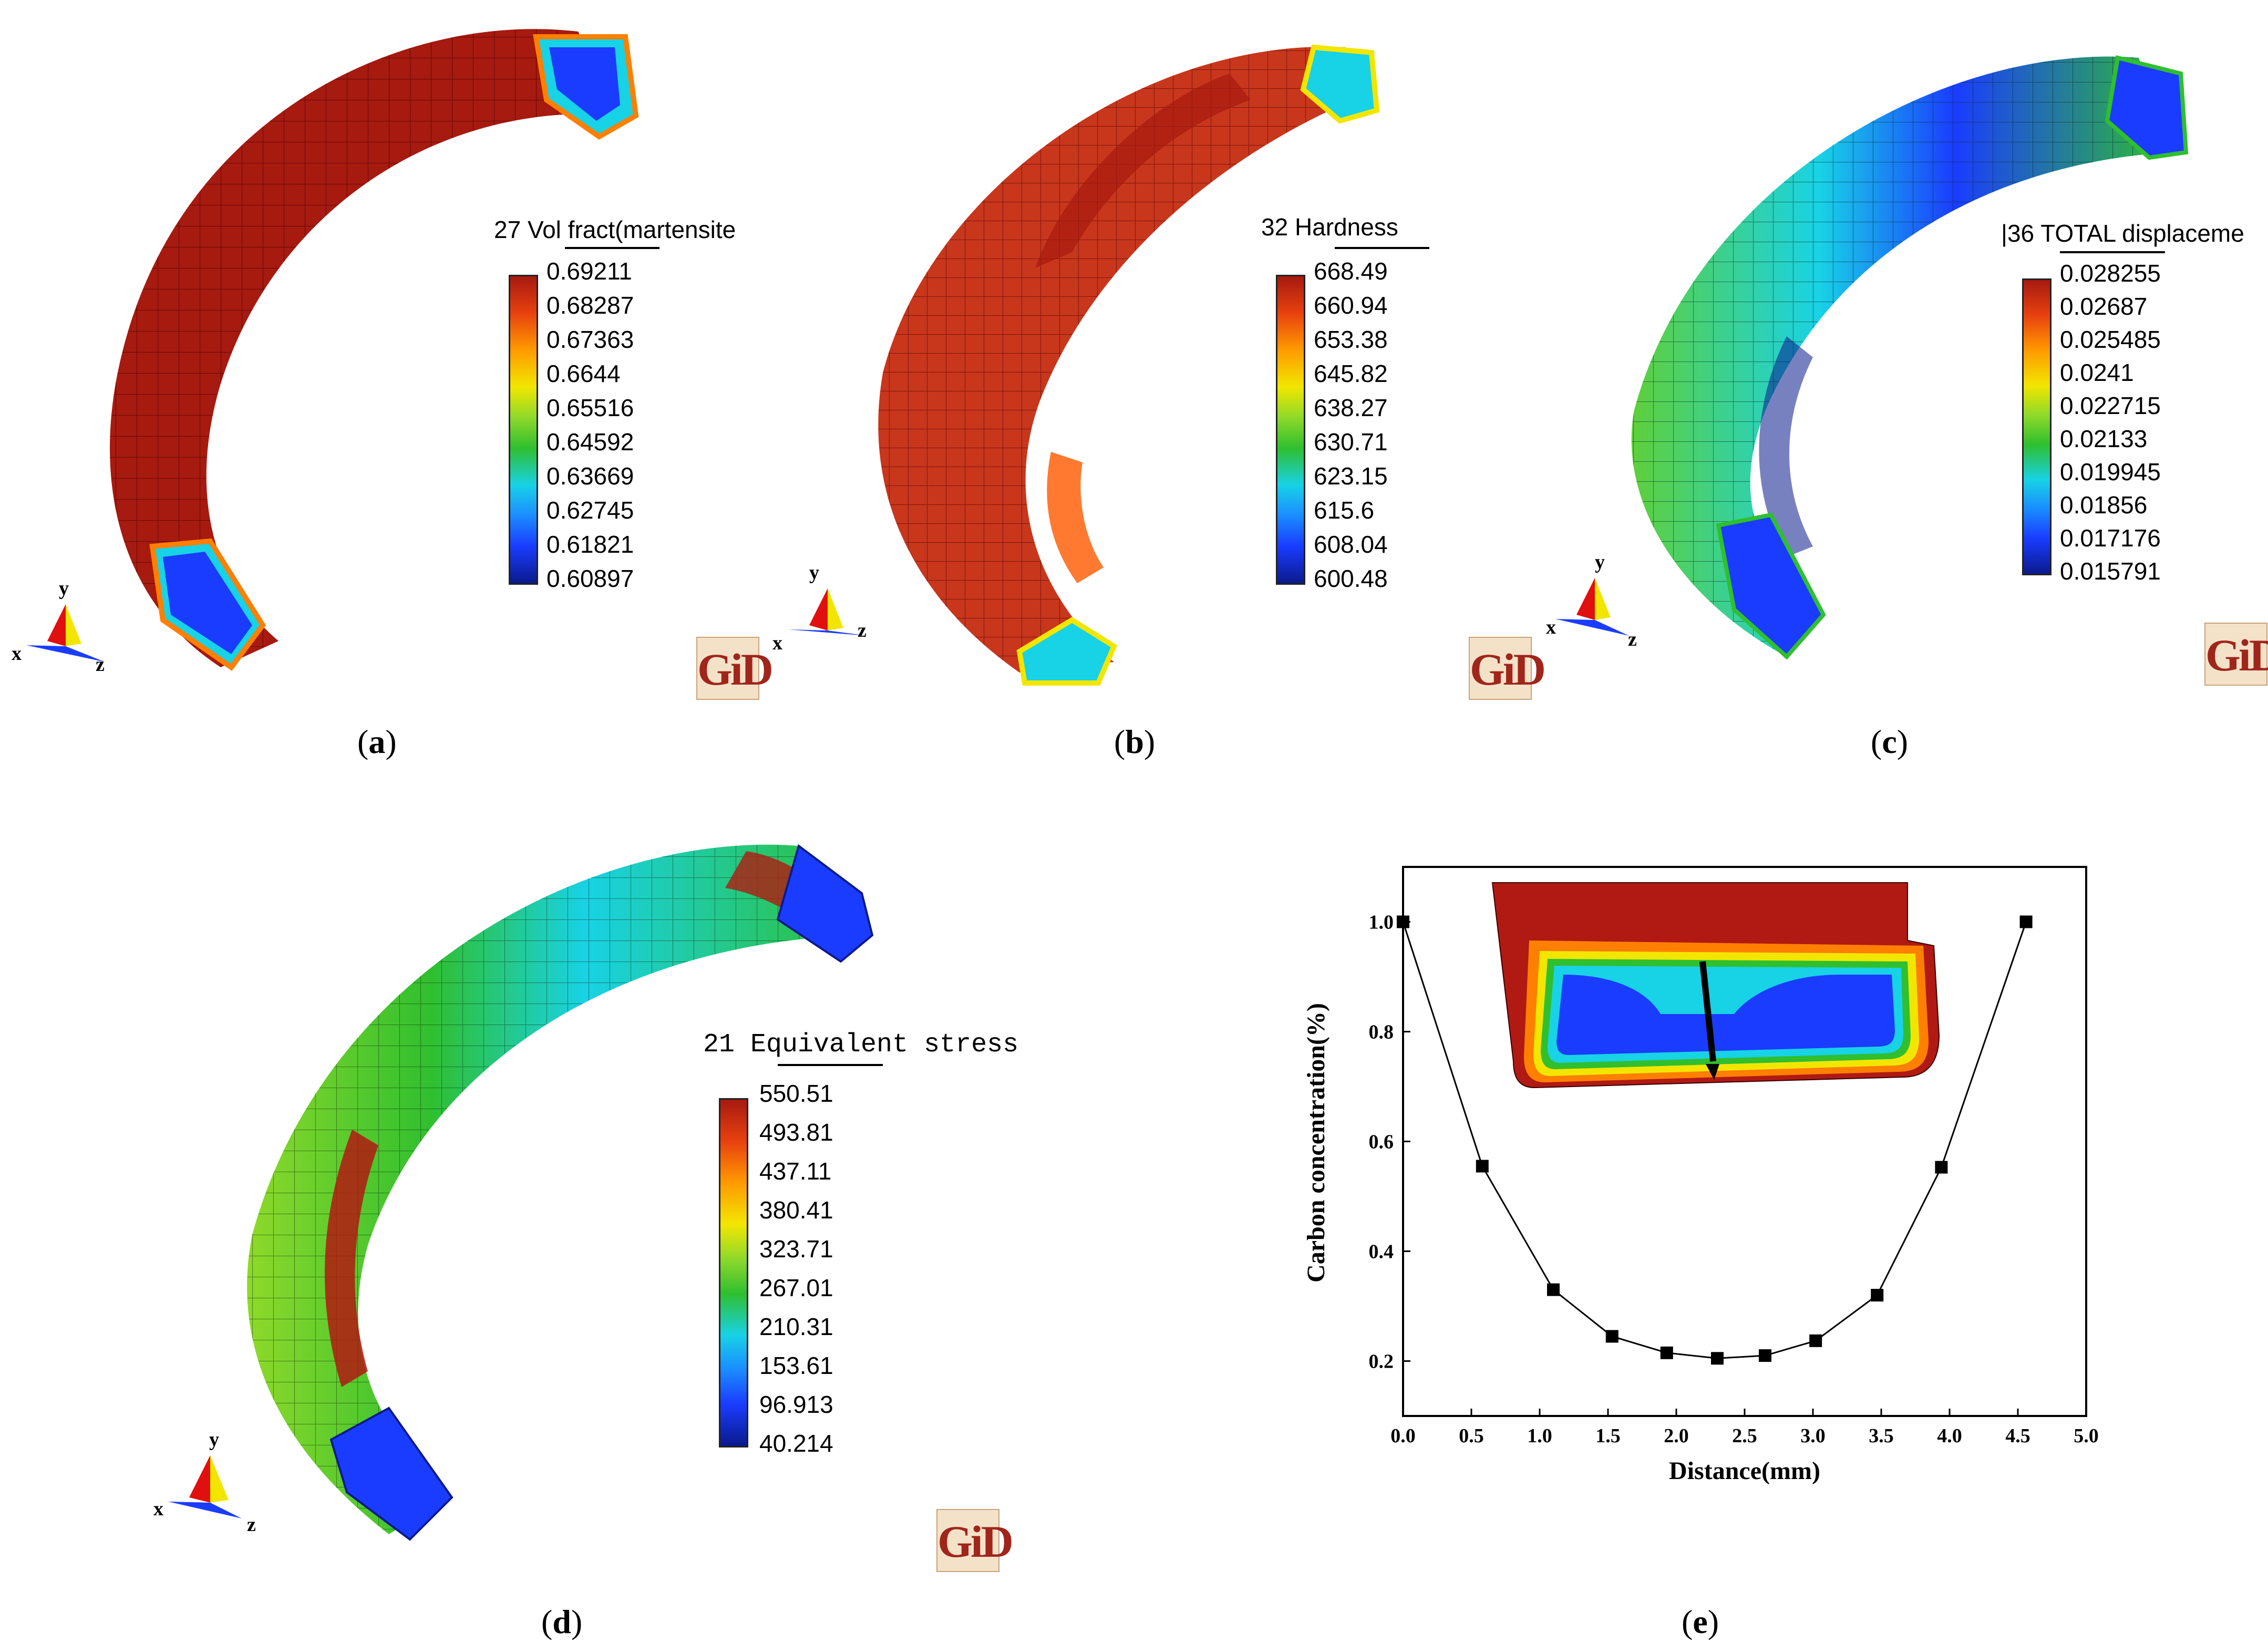 Image resolution: width=2268 pixels, height=1644 pixels. I want to click on legend-tick: 653.38, so click(1351, 339).